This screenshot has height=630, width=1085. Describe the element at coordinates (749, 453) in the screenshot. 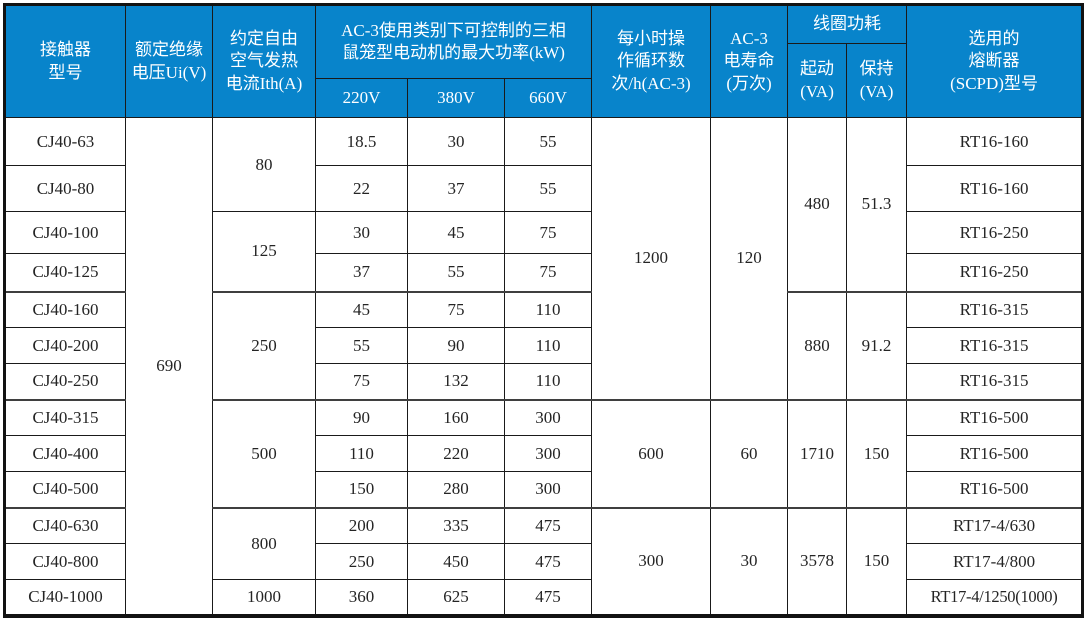

I see `cell-life-merged: 60` at that location.